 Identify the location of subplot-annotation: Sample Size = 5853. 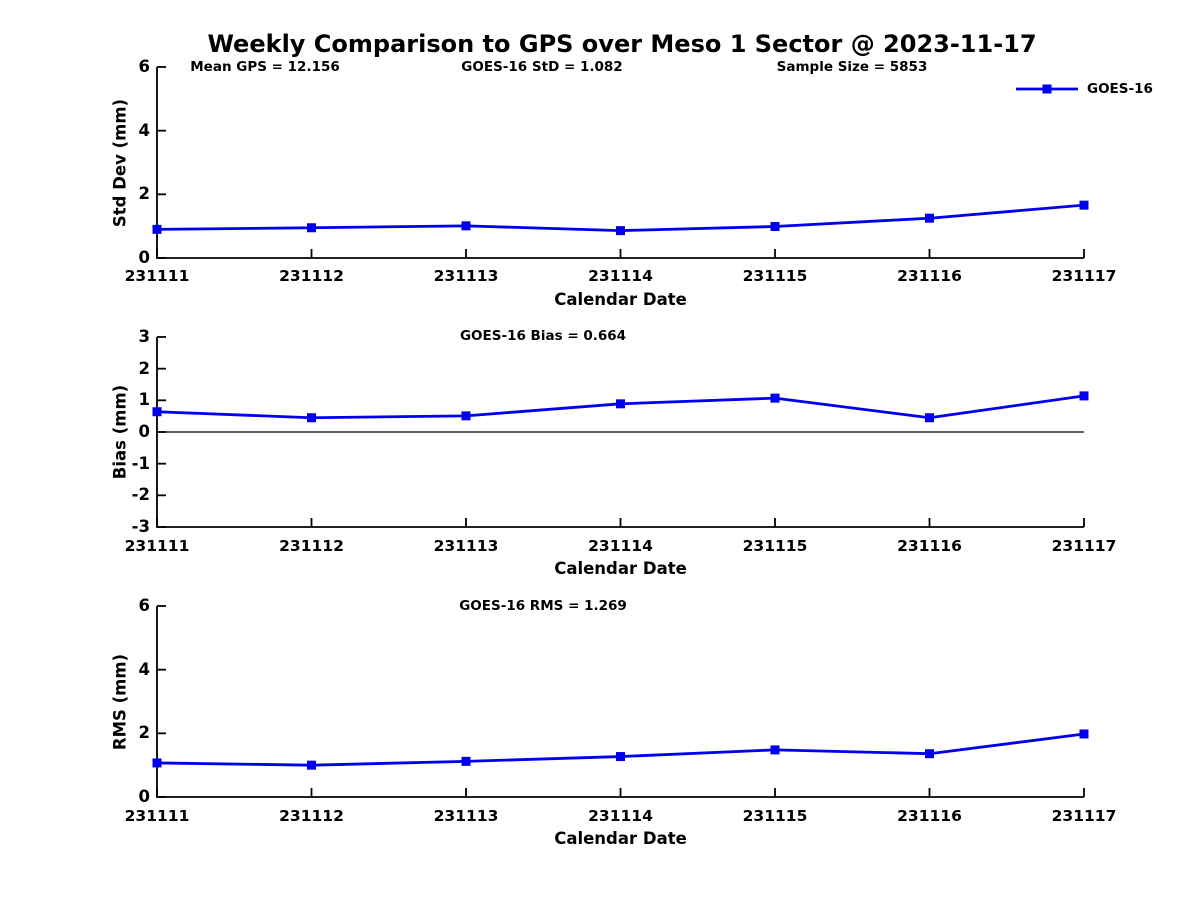
(852, 67).